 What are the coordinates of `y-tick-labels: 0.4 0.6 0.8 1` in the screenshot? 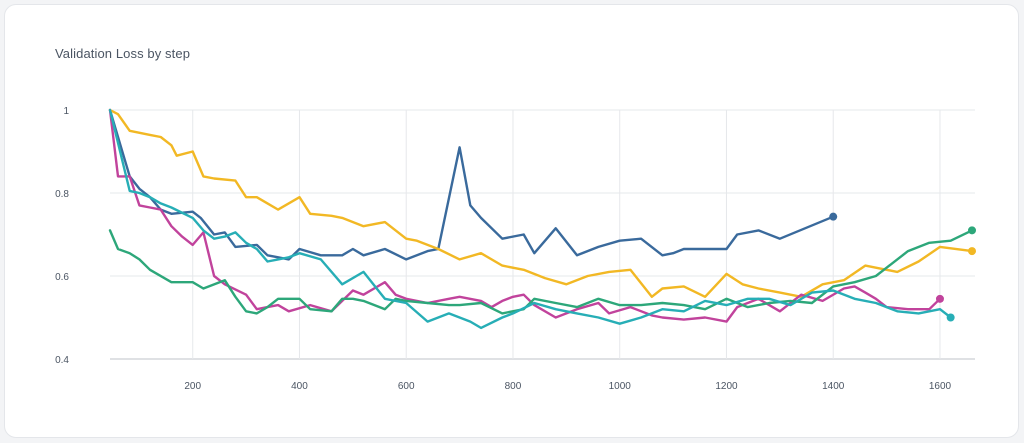 It's located at (62, 236).